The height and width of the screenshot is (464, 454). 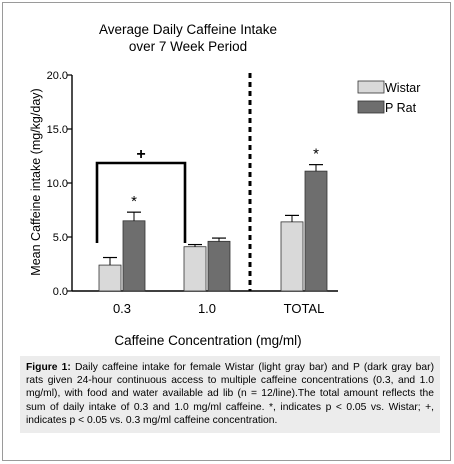 I want to click on bracket-symbol: +, so click(x=140, y=154).